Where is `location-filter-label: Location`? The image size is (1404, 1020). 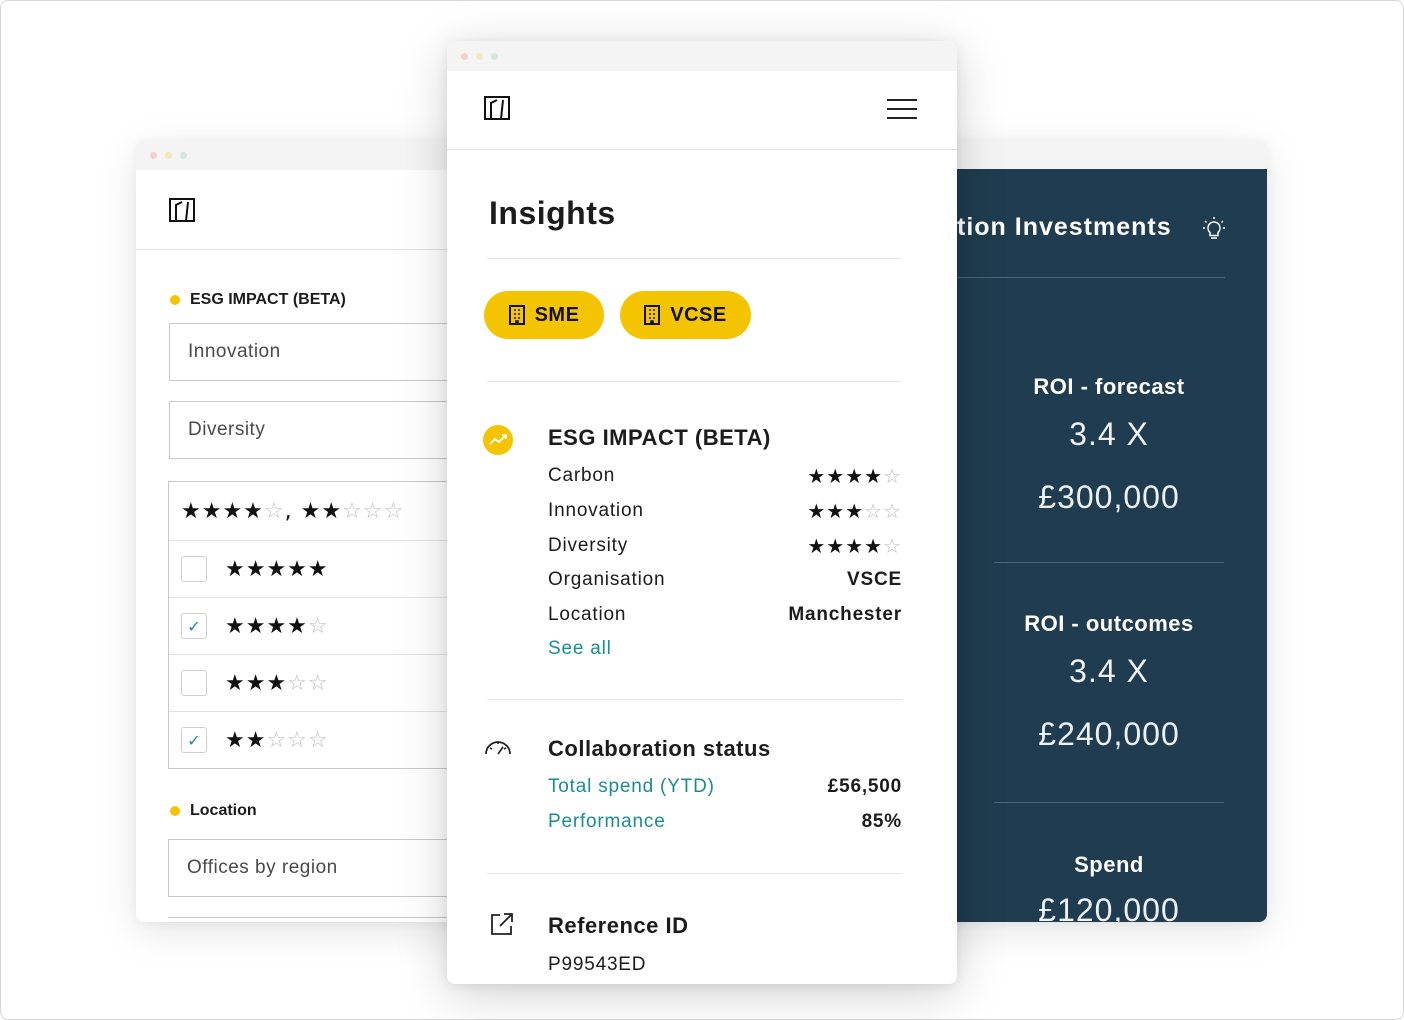 location-filter-label: Location is located at coordinates (223, 810).